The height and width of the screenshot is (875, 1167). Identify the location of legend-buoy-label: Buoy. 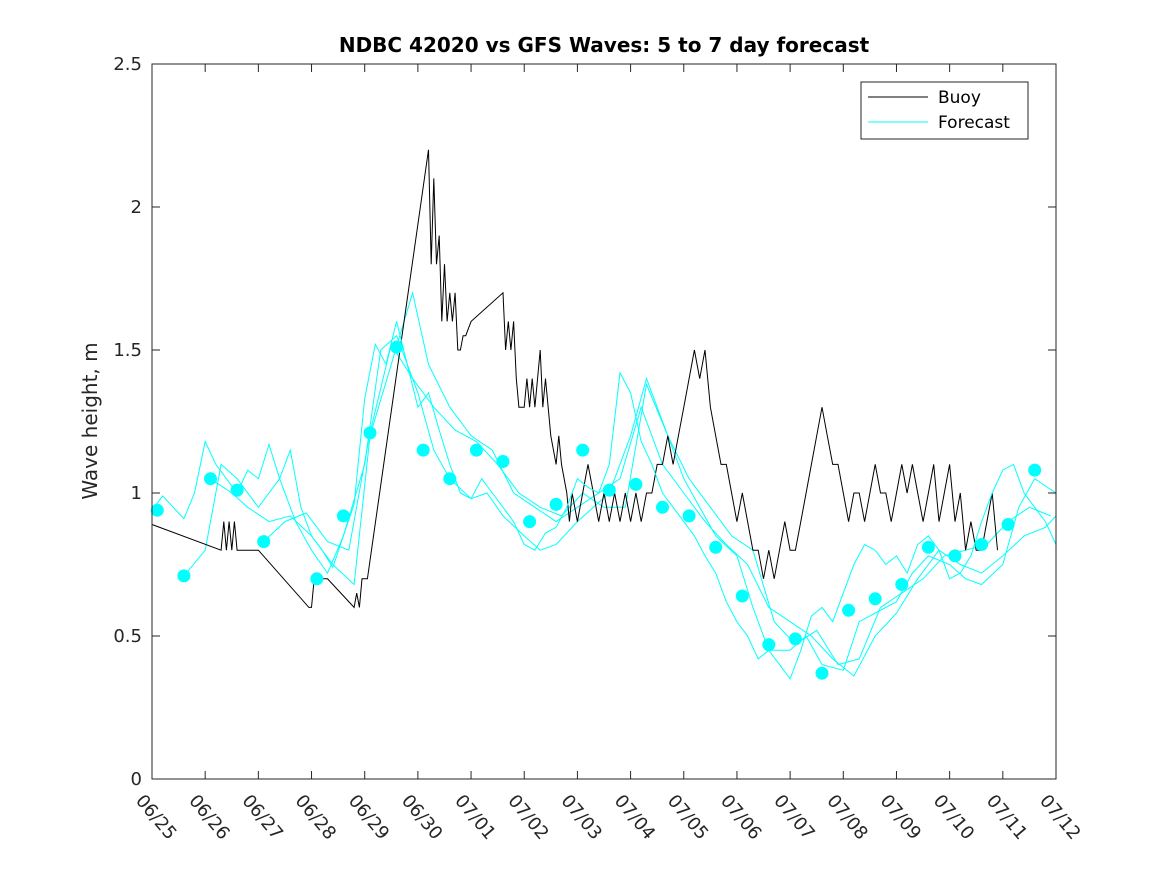
(959, 98).